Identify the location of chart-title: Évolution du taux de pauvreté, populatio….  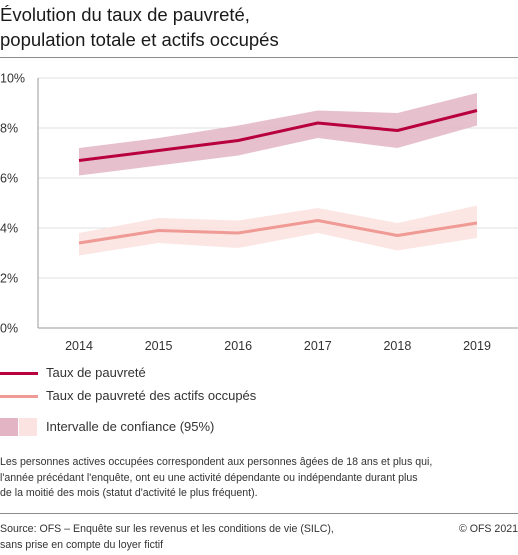
(259, 27).